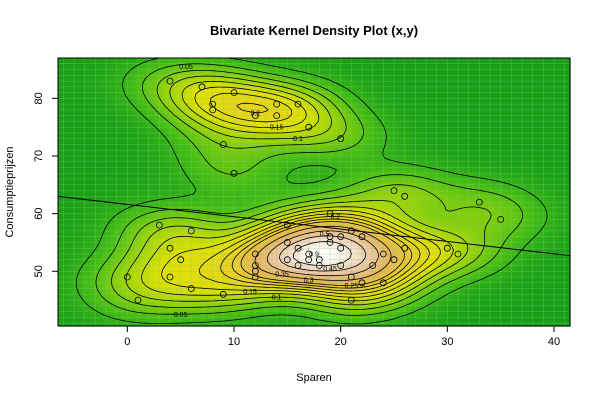 The height and width of the screenshot is (400, 599). I want to click on contour-label: 0.3, so click(309, 280).